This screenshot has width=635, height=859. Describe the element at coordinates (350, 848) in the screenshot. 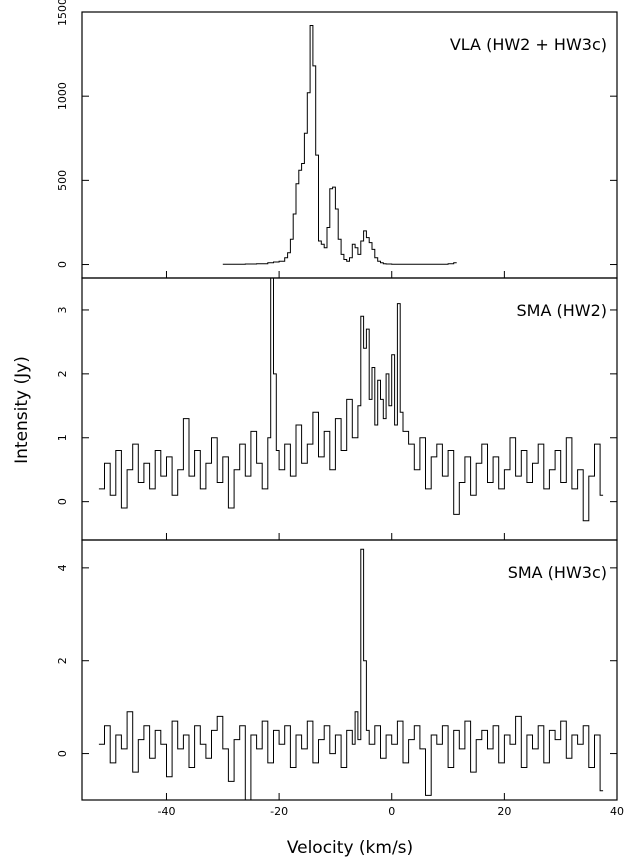

I see `x-axis-title: Velocity (km/s)` at that location.